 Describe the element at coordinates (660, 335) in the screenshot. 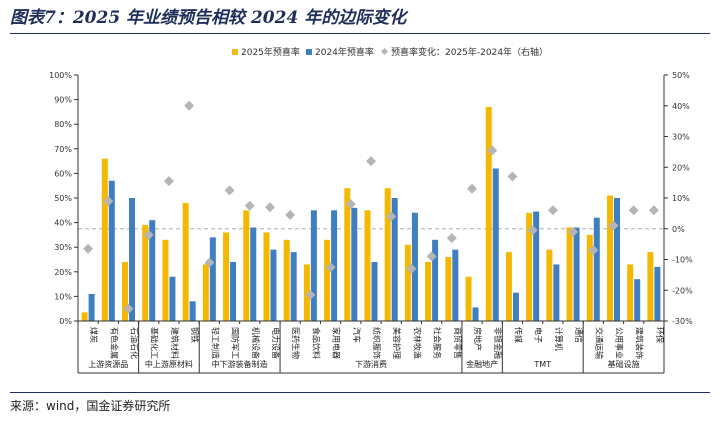

I see `x-category-label: 环保` at that location.